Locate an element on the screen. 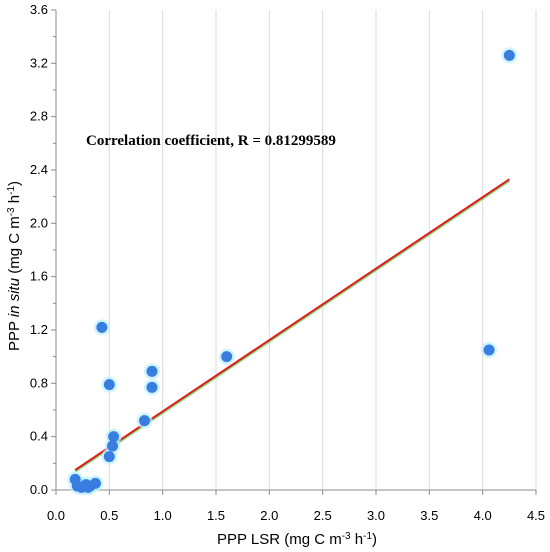 Image resolution: width=550 pixels, height=552 pixels. y-tick-label: 1.2 is located at coordinates (39, 329).